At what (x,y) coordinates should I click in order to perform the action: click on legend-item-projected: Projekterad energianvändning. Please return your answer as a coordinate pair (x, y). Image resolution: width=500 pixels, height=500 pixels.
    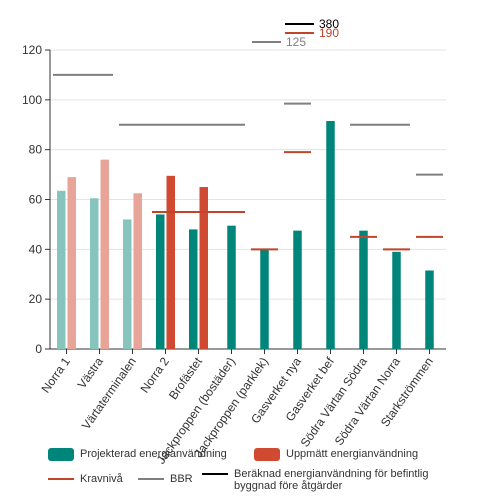
    Looking at the image, I should click on (137, 454).